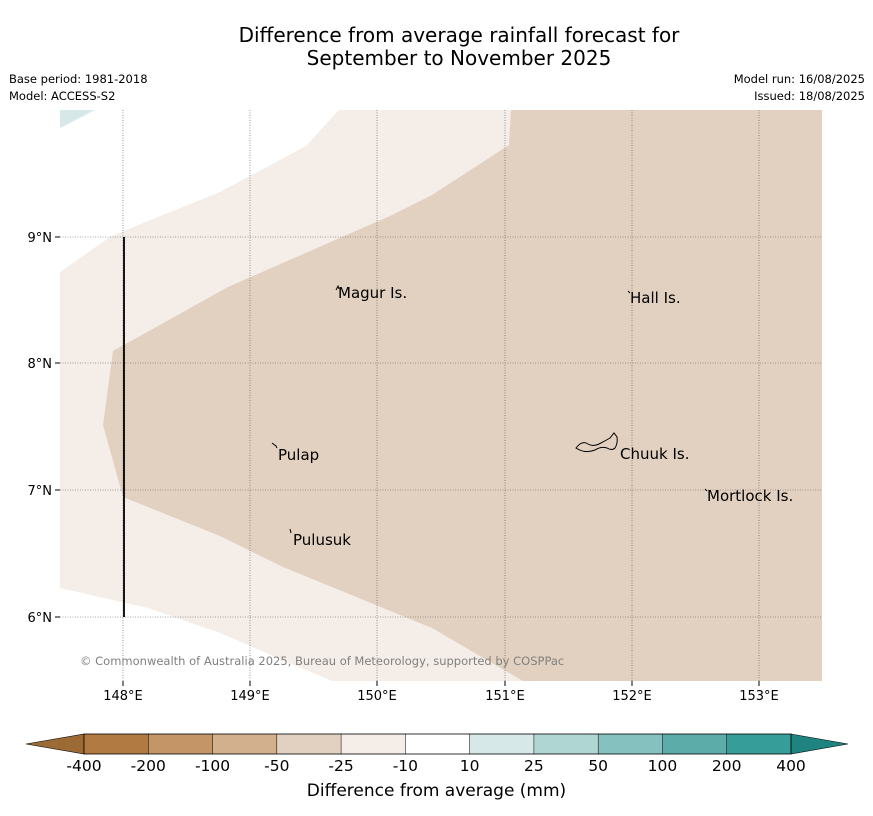 The height and width of the screenshot is (816, 873). I want to click on label-mortlock: Mortlock Is., so click(750, 496).